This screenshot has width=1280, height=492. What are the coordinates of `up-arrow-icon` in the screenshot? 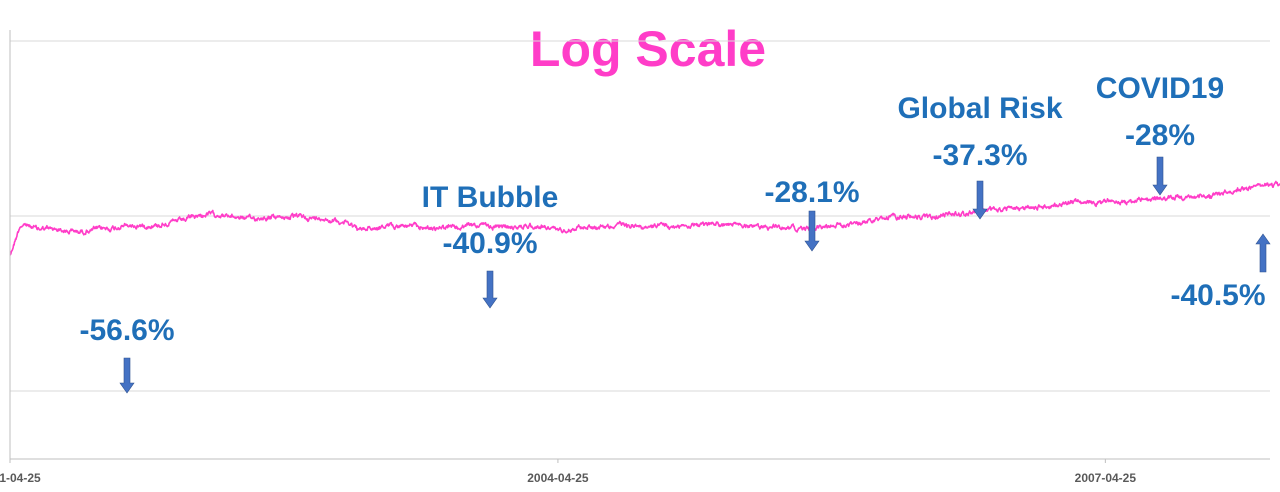 It's located at (1263, 253).